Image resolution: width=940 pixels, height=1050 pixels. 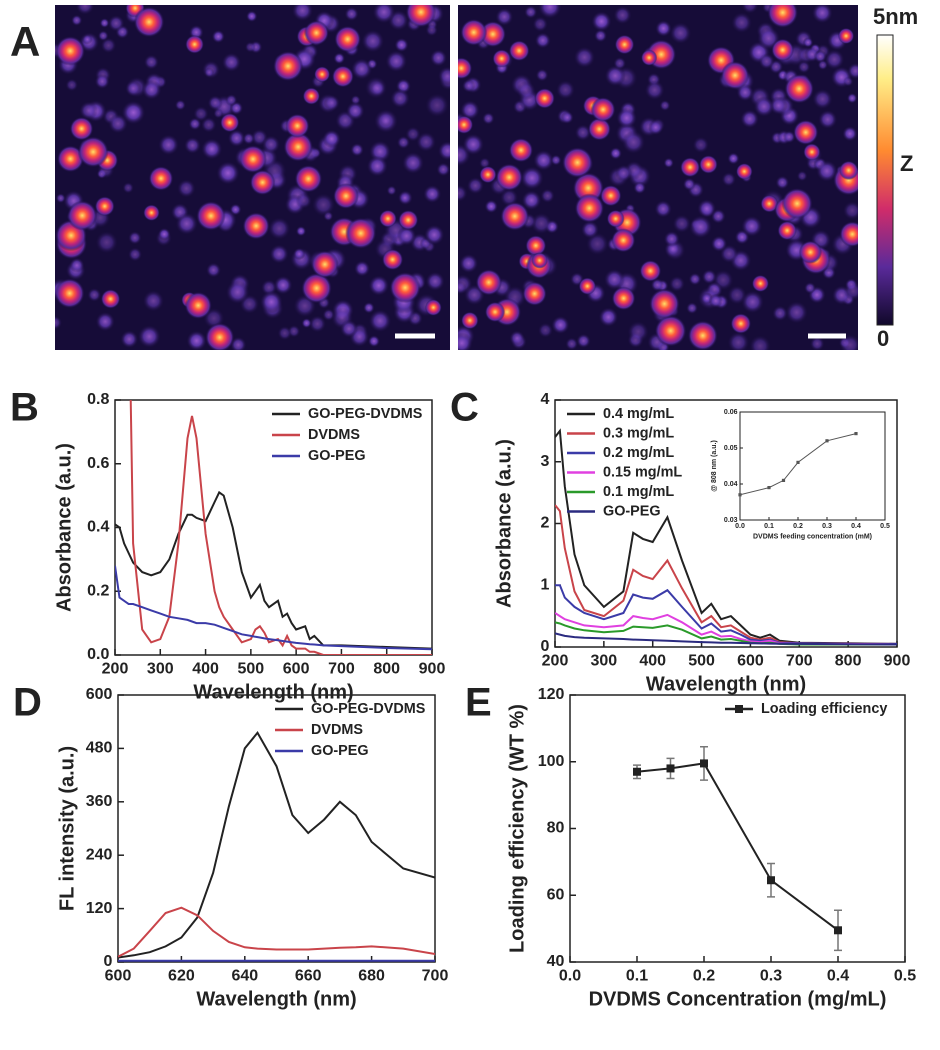 What do you see at coordinates (658, 177) in the screenshot?
I see `afm-features` at bounding box center [658, 177].